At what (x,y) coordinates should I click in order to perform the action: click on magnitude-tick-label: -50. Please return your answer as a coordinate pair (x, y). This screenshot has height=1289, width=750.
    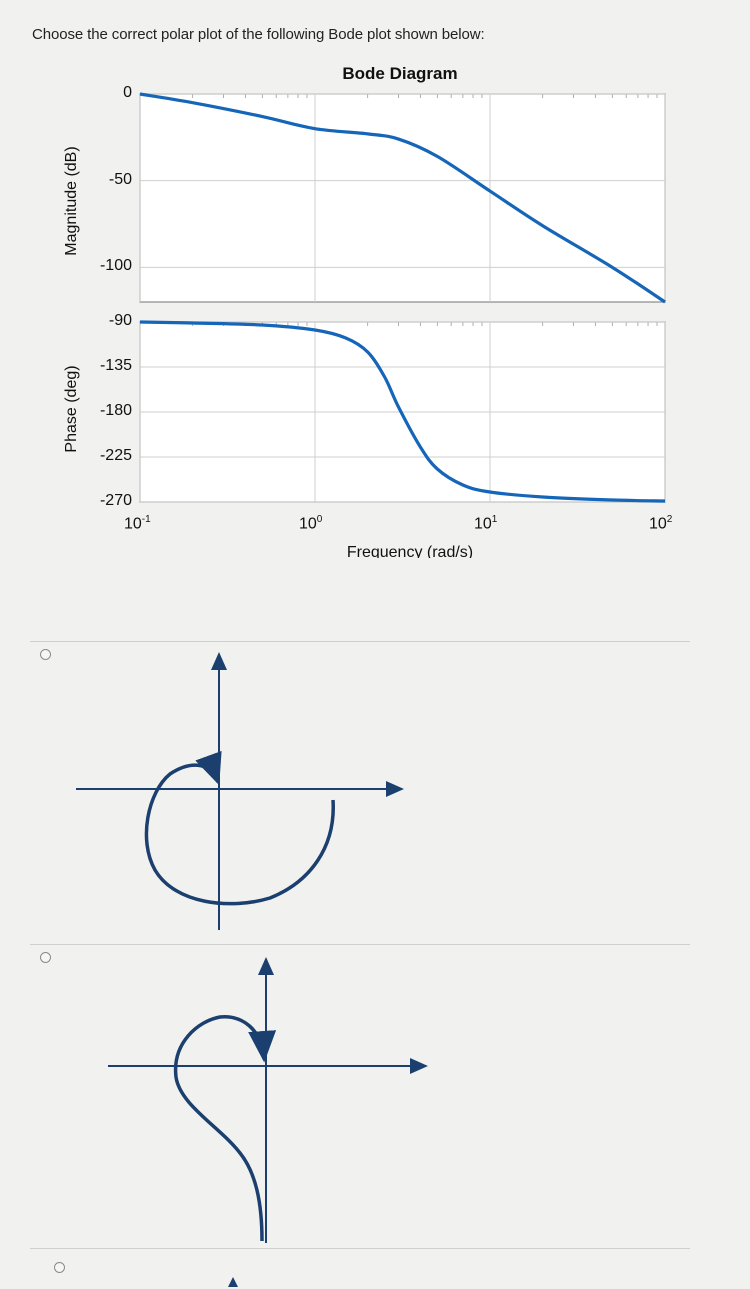
    Looking at the image, I should click on (120, 179).